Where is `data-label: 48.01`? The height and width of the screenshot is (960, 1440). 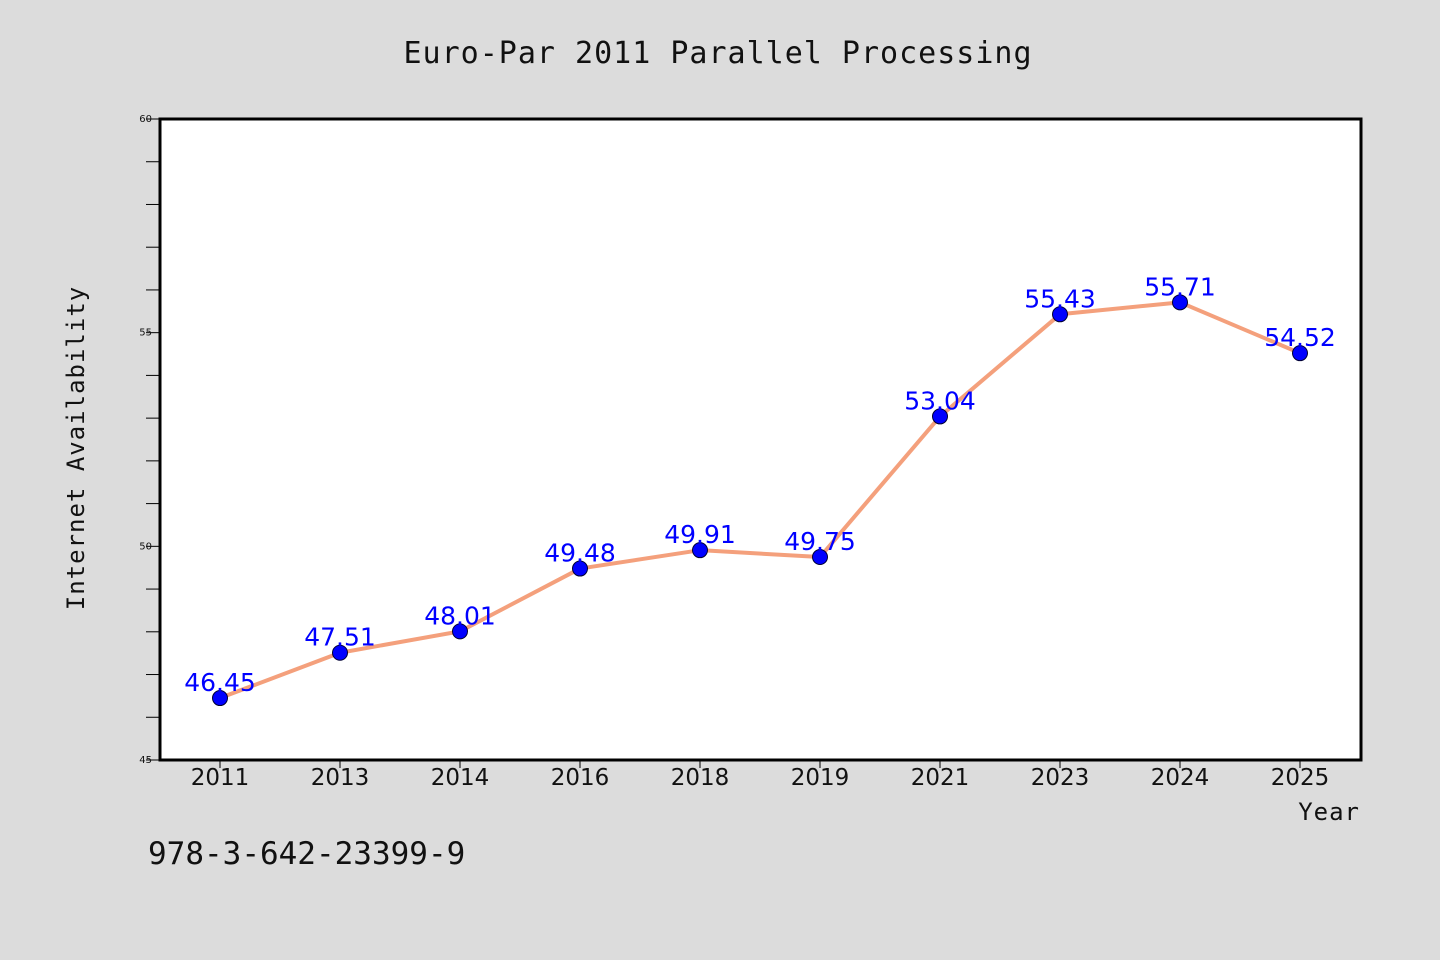 data-label: 48.01 is located at coordinates (460, 615).